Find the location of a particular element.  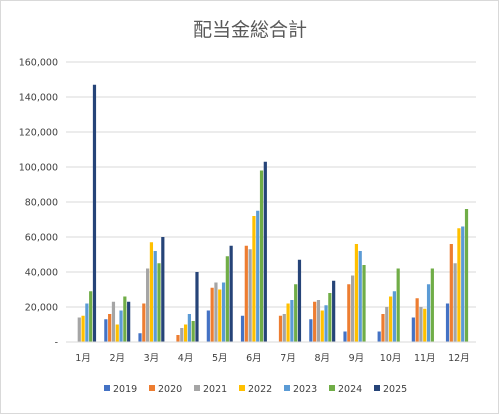

x-tick-label: 6月 is located at coordinates (254, 358).